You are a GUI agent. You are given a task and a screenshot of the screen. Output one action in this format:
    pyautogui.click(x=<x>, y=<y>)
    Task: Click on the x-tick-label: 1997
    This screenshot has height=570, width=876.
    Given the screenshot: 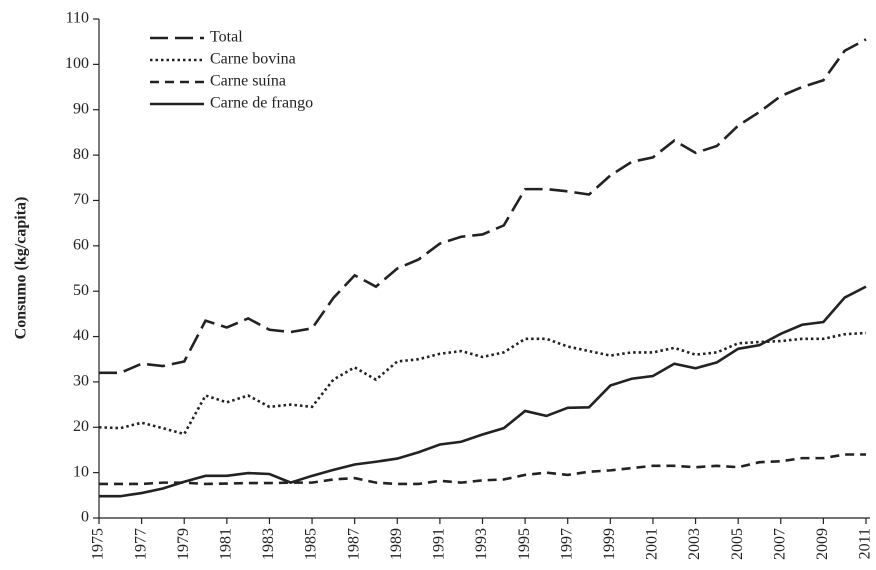 What is the action you would take?
    pyautogui.click(x=566, y=544)
    